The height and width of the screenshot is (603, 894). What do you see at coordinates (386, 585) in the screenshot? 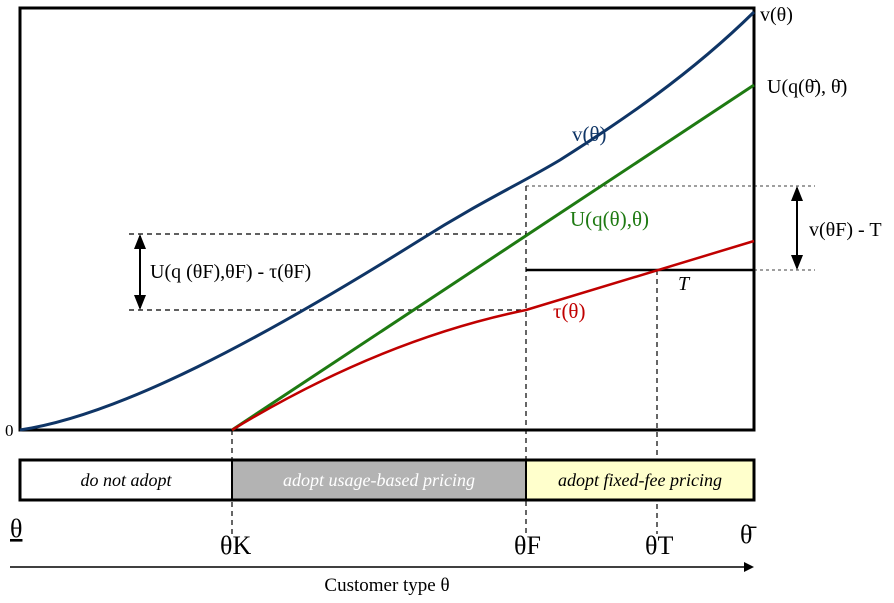
I see `axis-title: Customer type θ` at bounding box center [386, 585].